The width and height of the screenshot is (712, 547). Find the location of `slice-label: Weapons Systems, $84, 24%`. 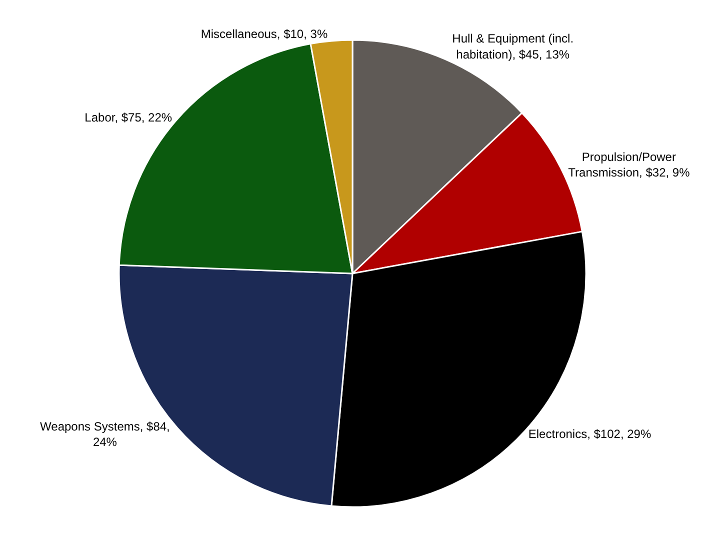

slice-label: Weapons Systems, $84, 24% is located at coordinates (105, 435).